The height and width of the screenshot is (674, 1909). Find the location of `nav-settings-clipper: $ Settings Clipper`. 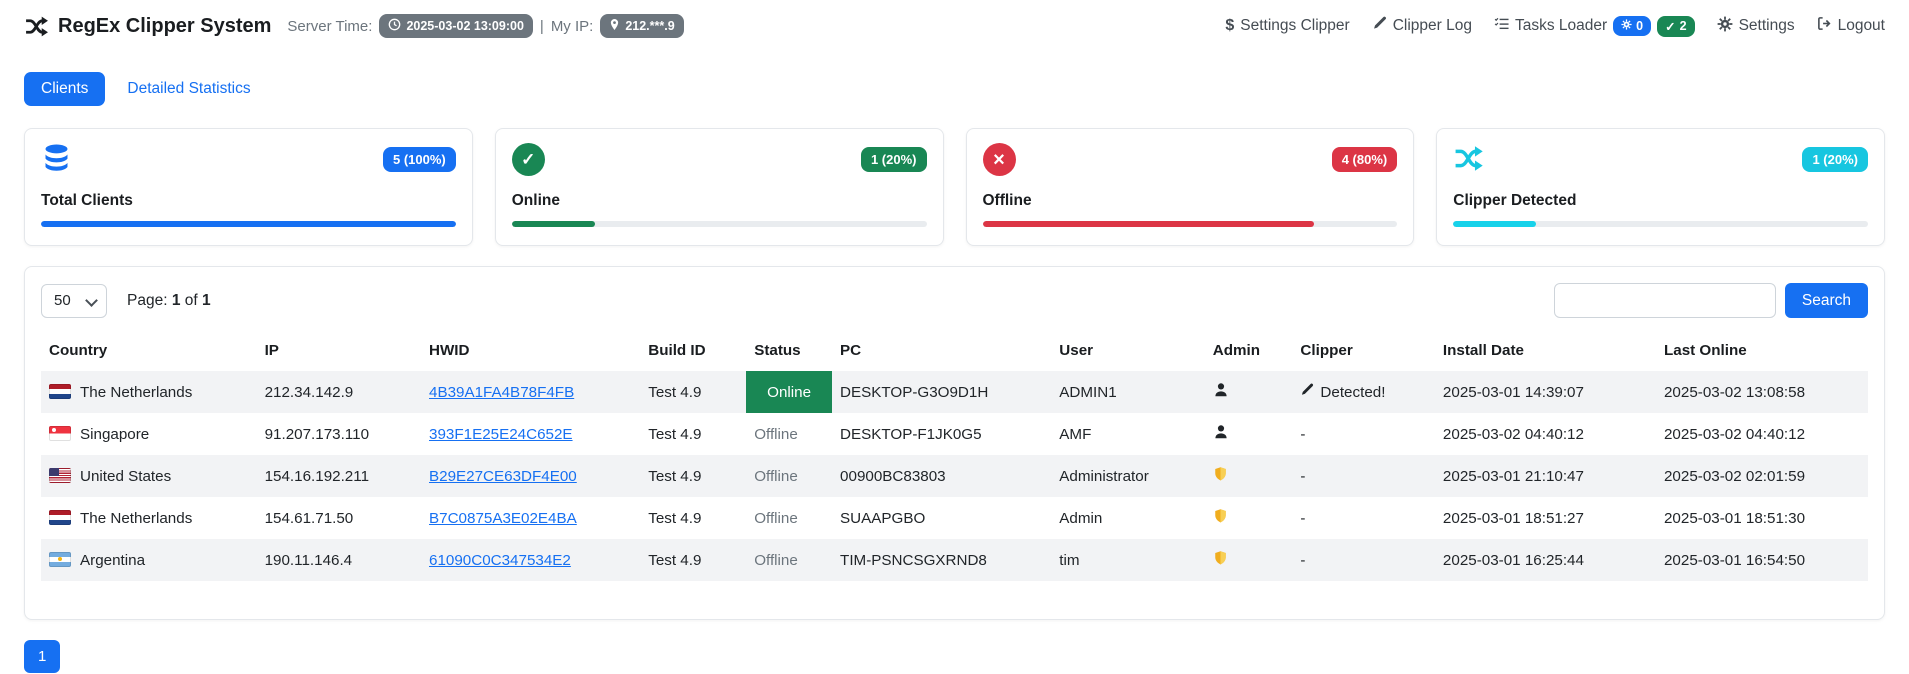

nav-settings-clipper: $ Settings Clipper is located at coordinates (1287, 26).